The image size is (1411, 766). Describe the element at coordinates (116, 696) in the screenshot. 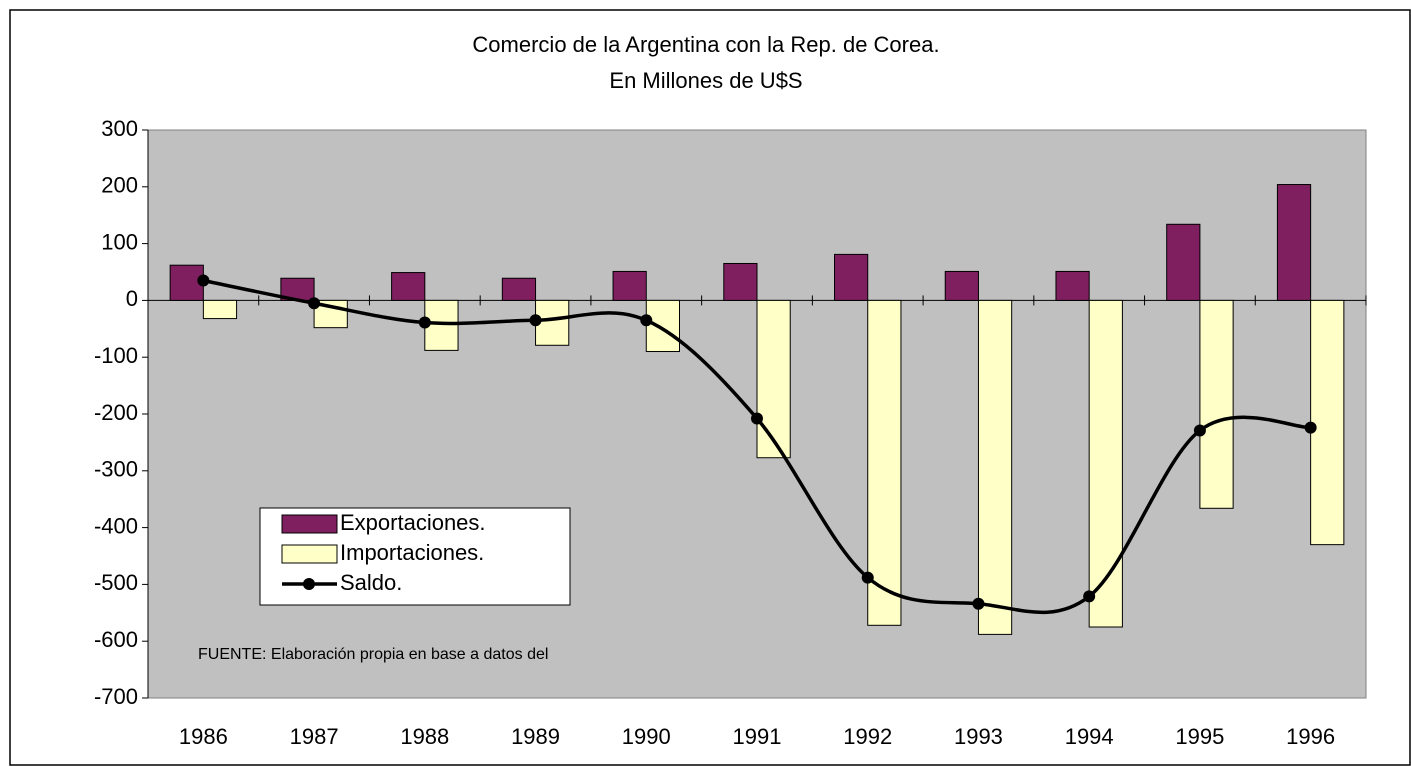

I see `y-tick-label: -700` at that location.